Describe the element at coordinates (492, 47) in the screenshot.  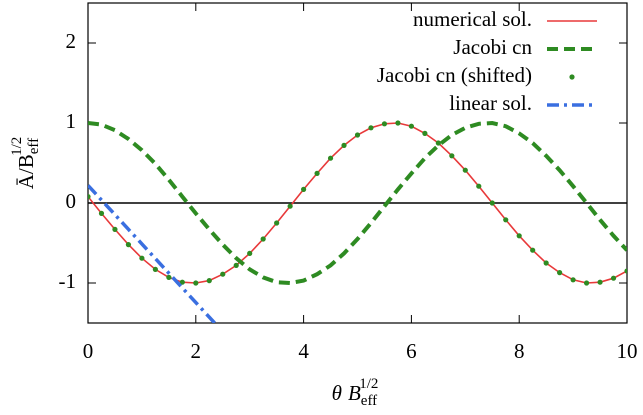
I see `legend-label: Jacobi cn` at that location.